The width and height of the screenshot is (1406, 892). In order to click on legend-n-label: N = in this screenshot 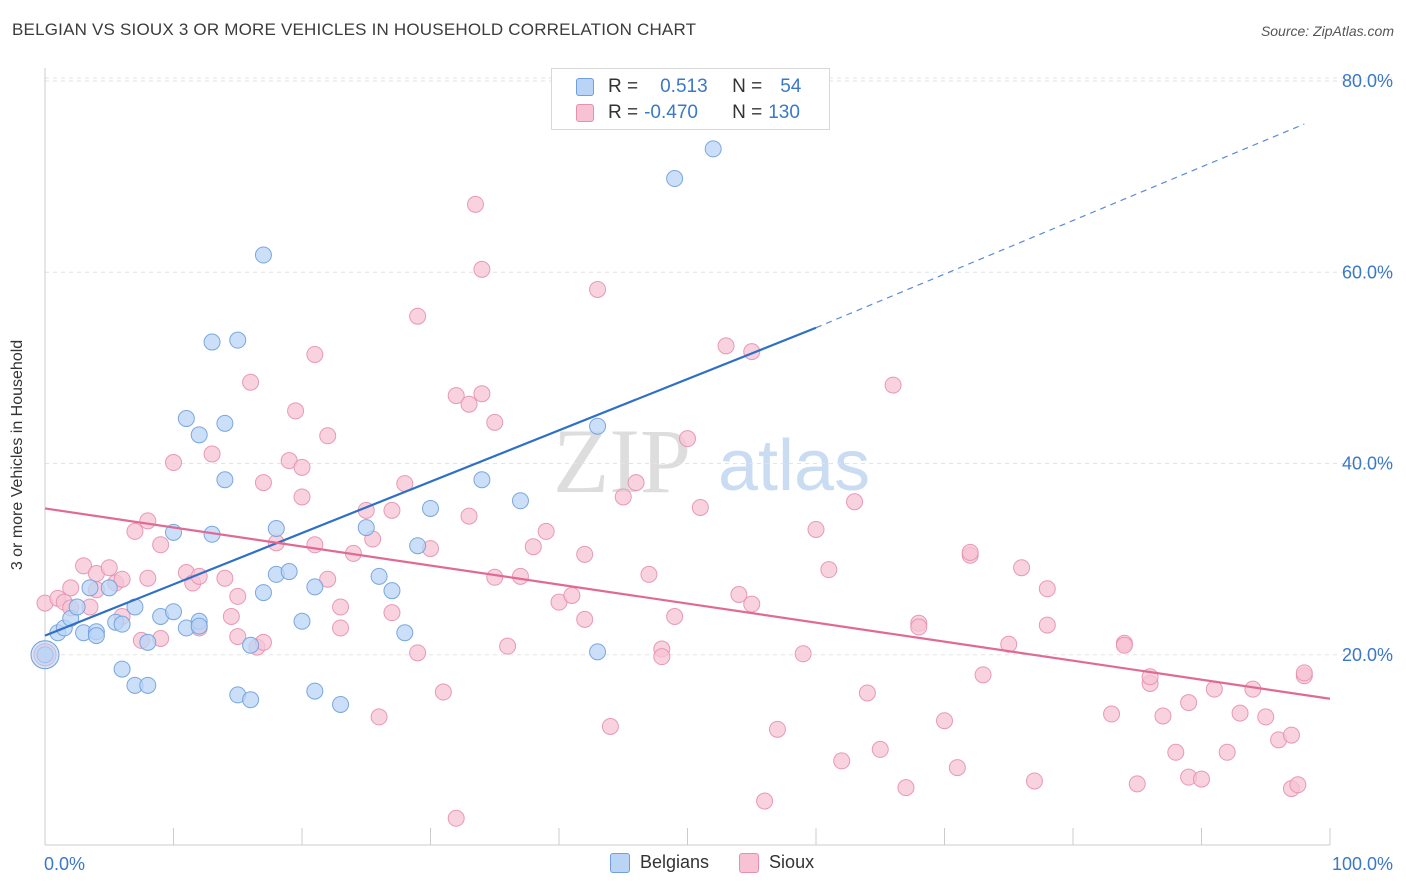, I will do `click(747, 112)`.